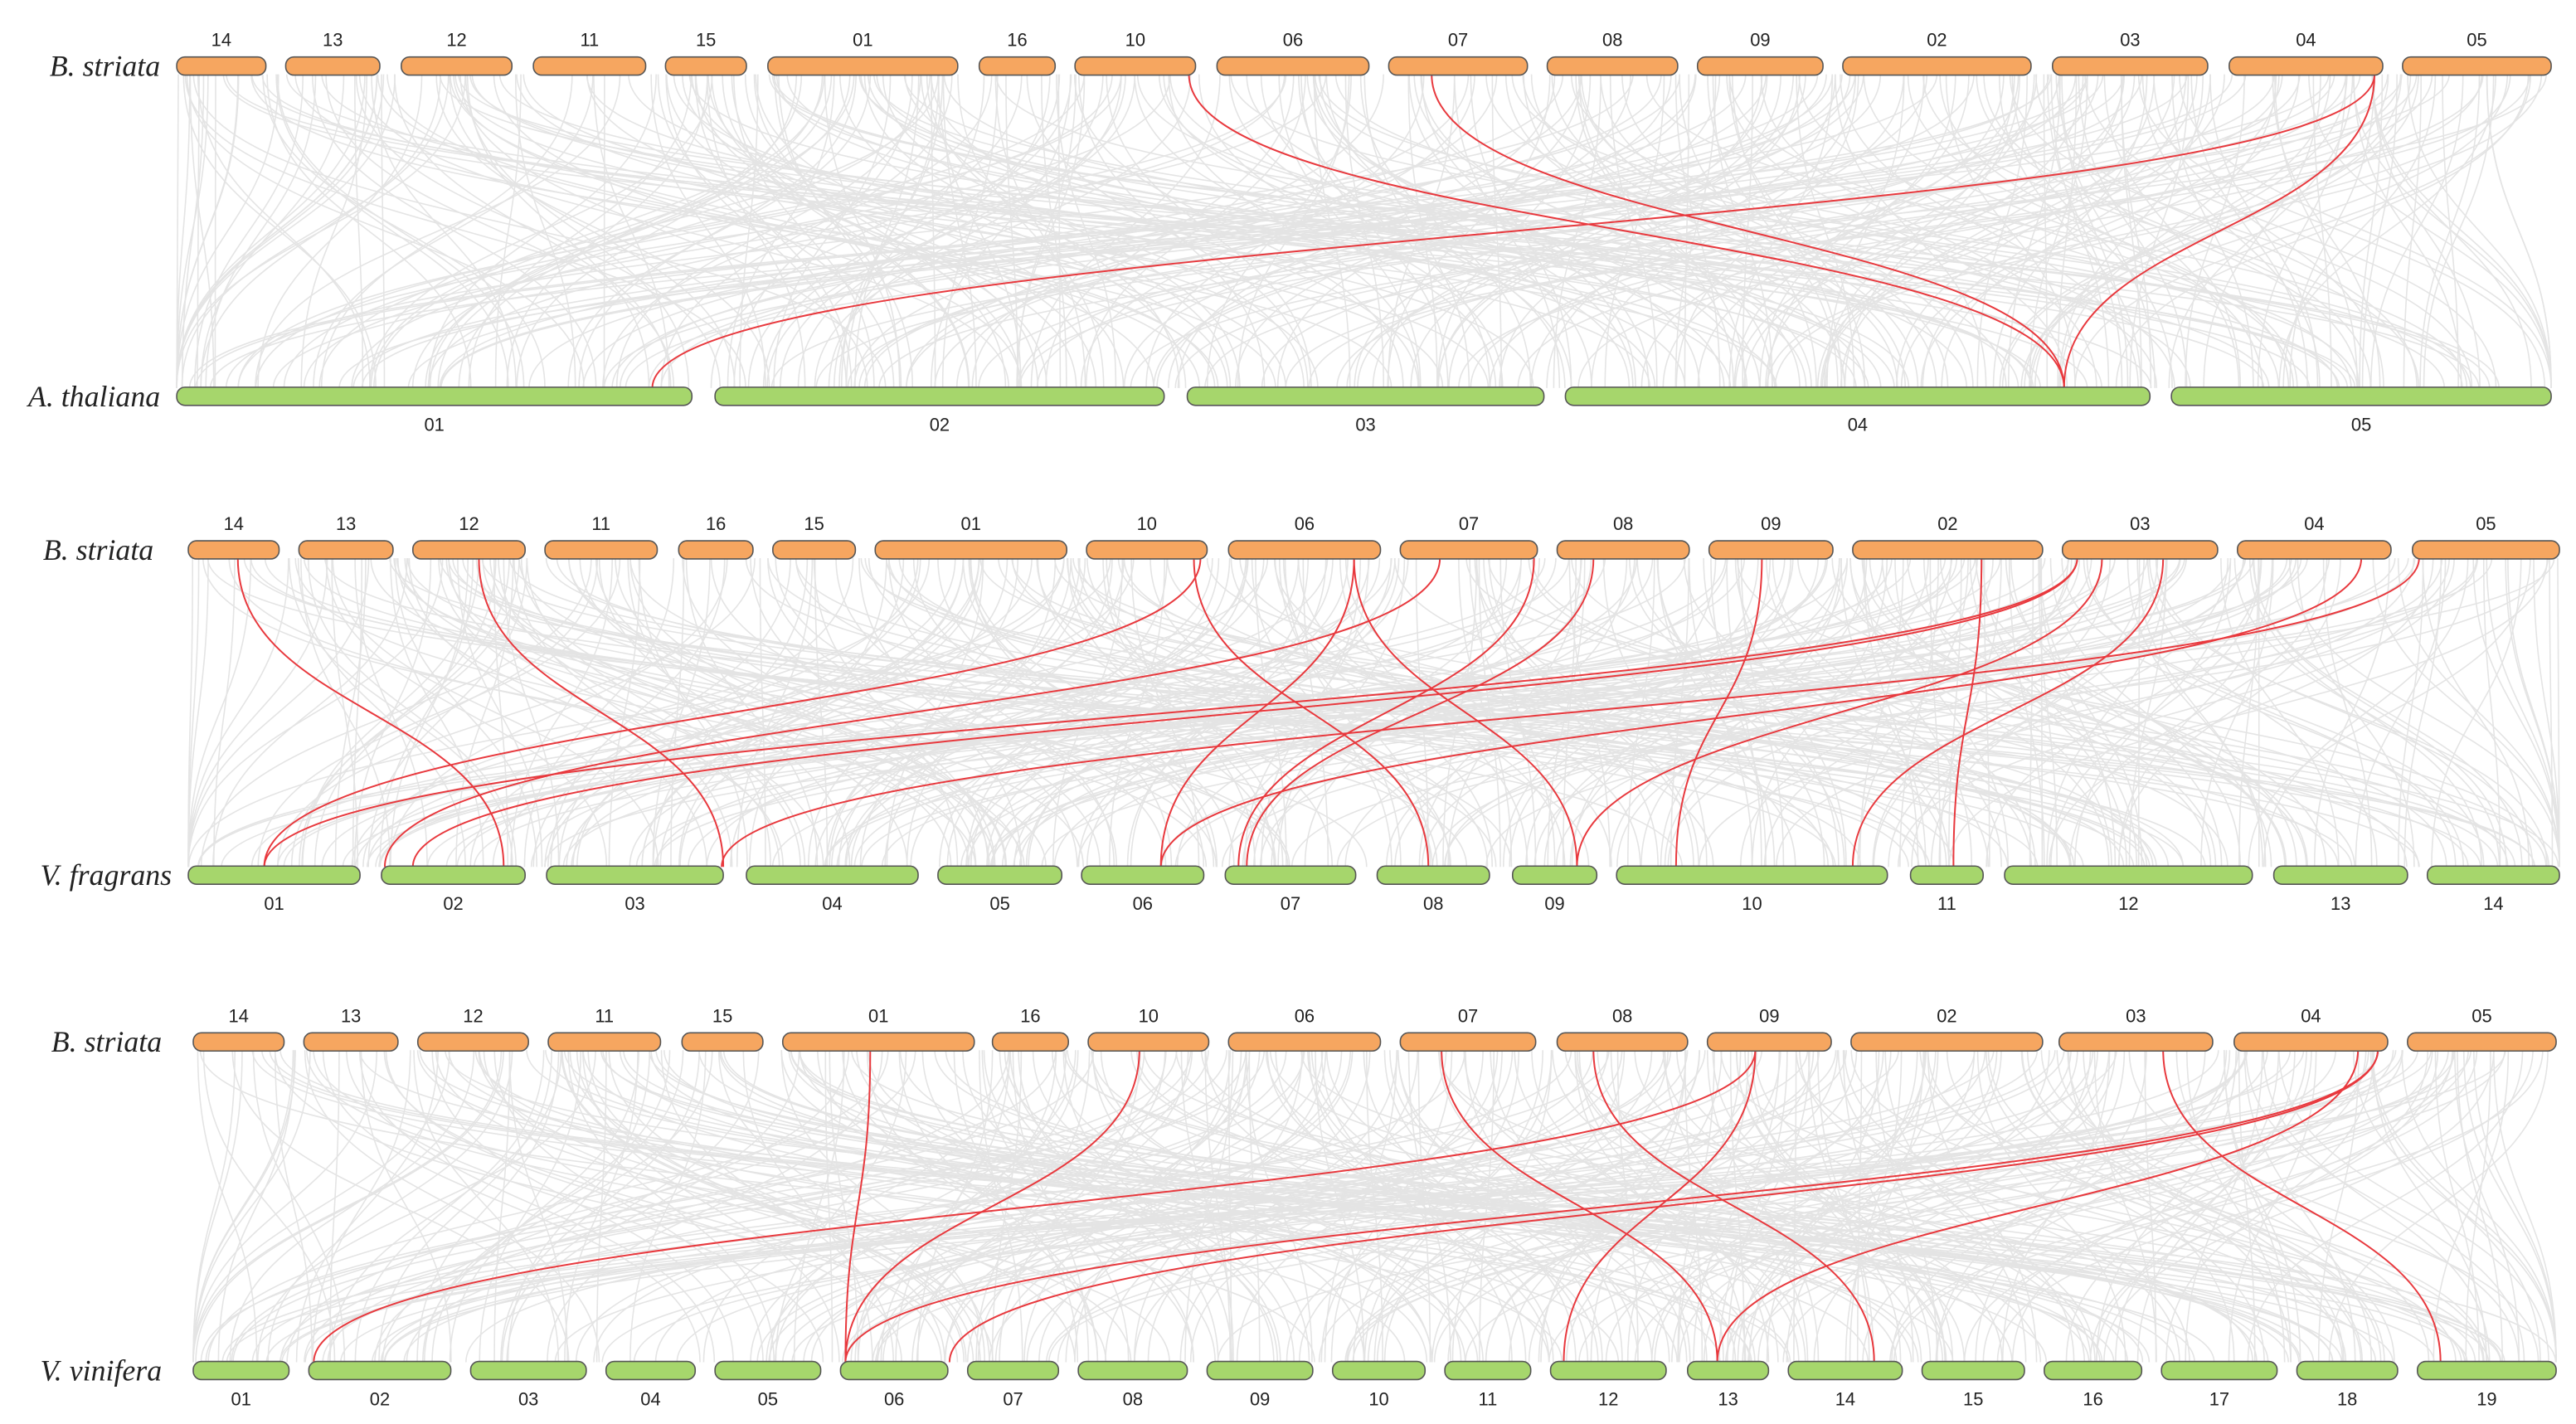  What do you see at coordinates (716, 523) in the screenshot?
I see `chromosome-label: 16` at bounding box center [716, 523].